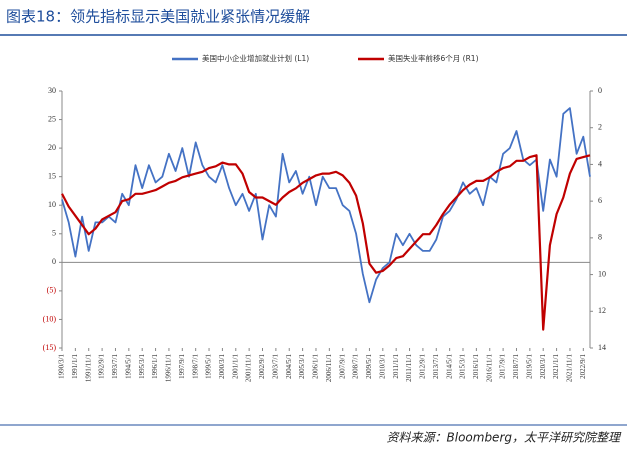  What do you see at coordinates (195, 366) in the screenshot?
I see `x-tick-label: 1998/7/1` at bounding box center [195, 366].